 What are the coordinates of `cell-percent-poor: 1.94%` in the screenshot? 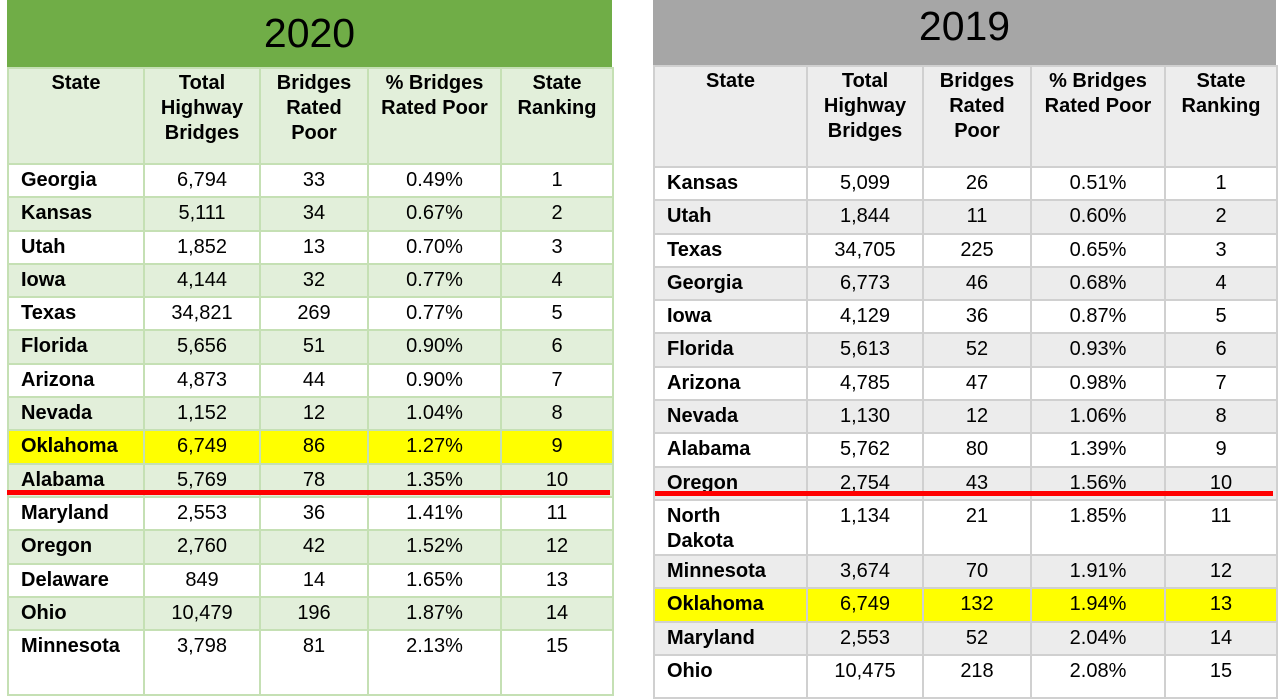 It's located at (1098, 605).